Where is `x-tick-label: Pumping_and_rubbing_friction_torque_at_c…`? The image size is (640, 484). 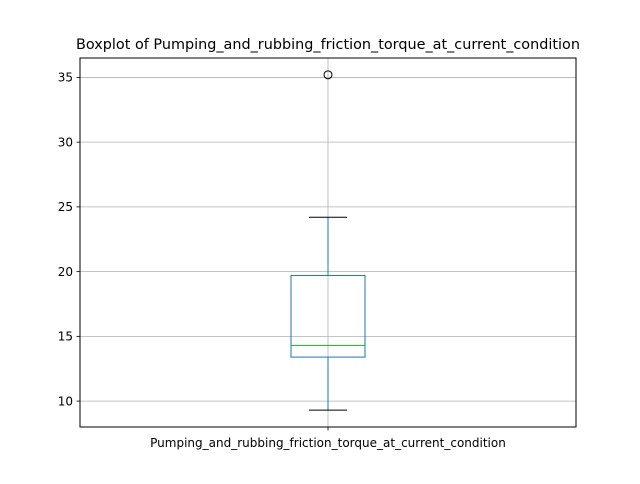
x-tick-label: Pumping_and_rubbing_friction_torque_at_c… is located at coordinates (328, 443).